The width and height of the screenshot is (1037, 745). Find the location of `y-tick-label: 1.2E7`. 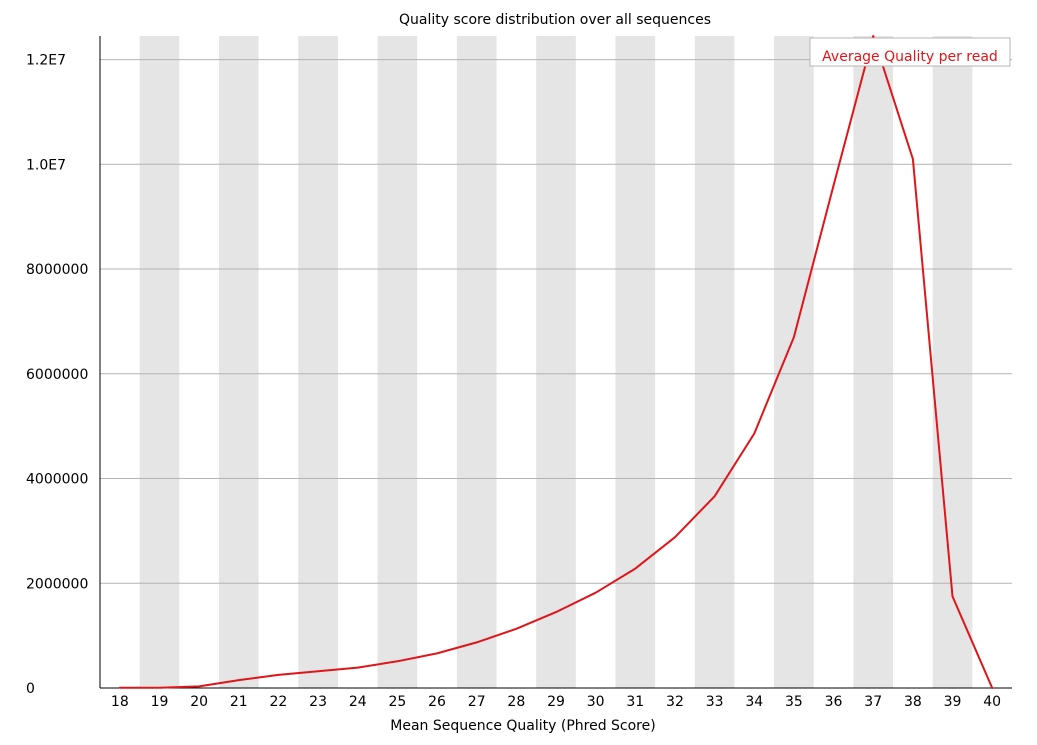

y-tick-label: 1.2E7 is located at coordinates (46, 61).